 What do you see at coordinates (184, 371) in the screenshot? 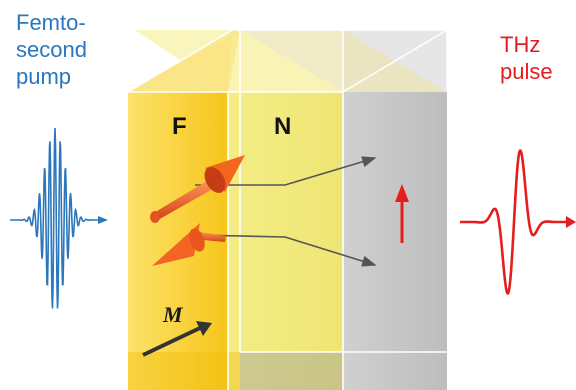
I see `box-bottom-shade` at bounding box center [184, 371].